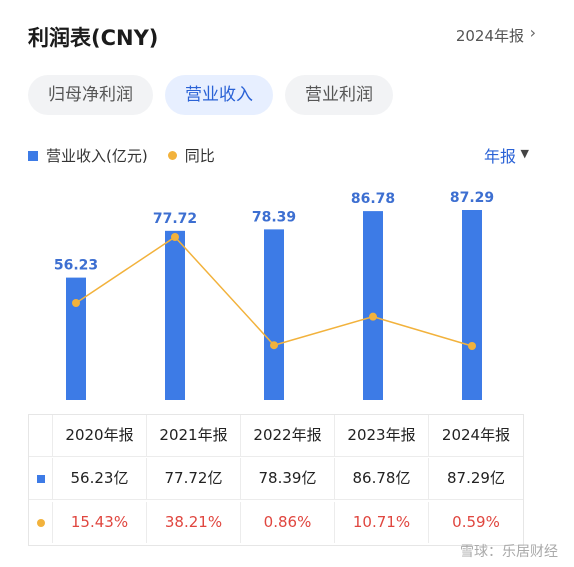  Describe the element at coordinates (90, 95) in the screenshot. I see `tab-net-profit: 归母净利润` at that location.